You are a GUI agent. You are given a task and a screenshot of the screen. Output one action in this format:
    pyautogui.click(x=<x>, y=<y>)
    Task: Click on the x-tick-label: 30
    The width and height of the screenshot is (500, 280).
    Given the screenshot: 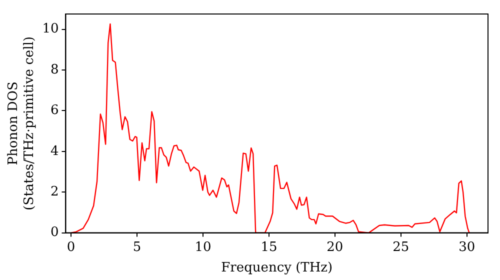 What is the action you would take?
    pyautogui.click(x=467, y=247)
    